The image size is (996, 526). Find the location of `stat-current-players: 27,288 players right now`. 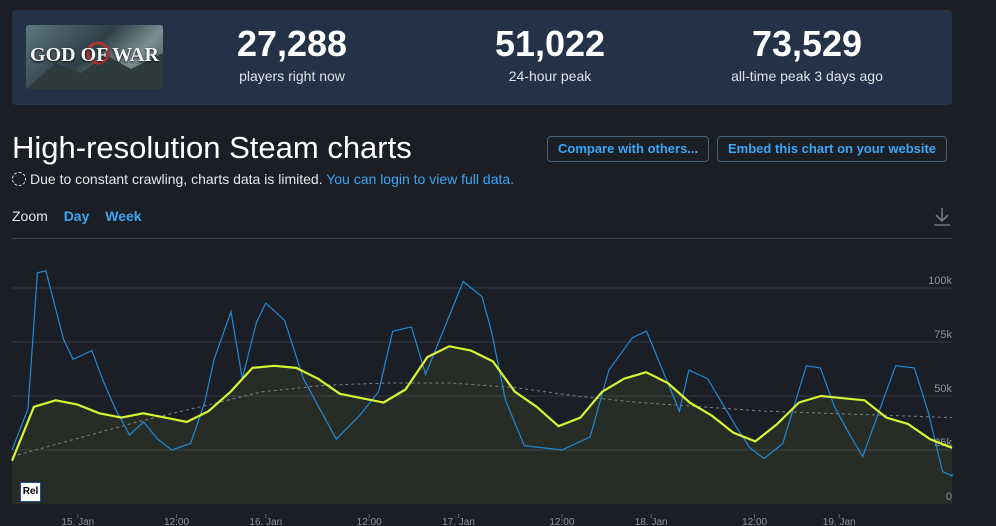

stat-current-players: 27,288 players right now is located at coordinates (292, 54).